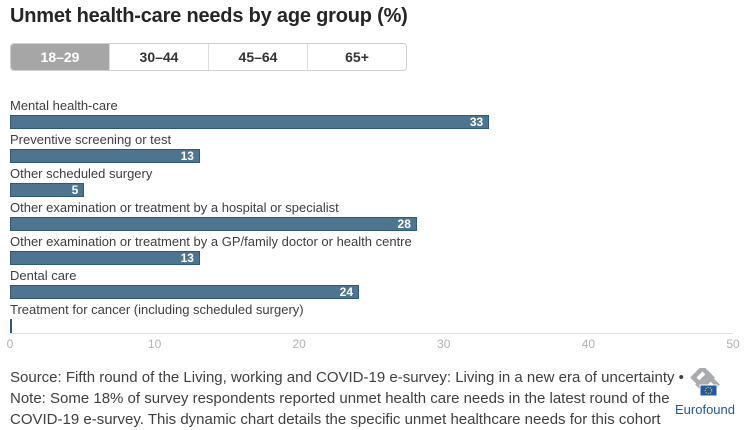 This screenshot has width=746, height=430. I want to click on eu-flag-icon, so click(708, 390).